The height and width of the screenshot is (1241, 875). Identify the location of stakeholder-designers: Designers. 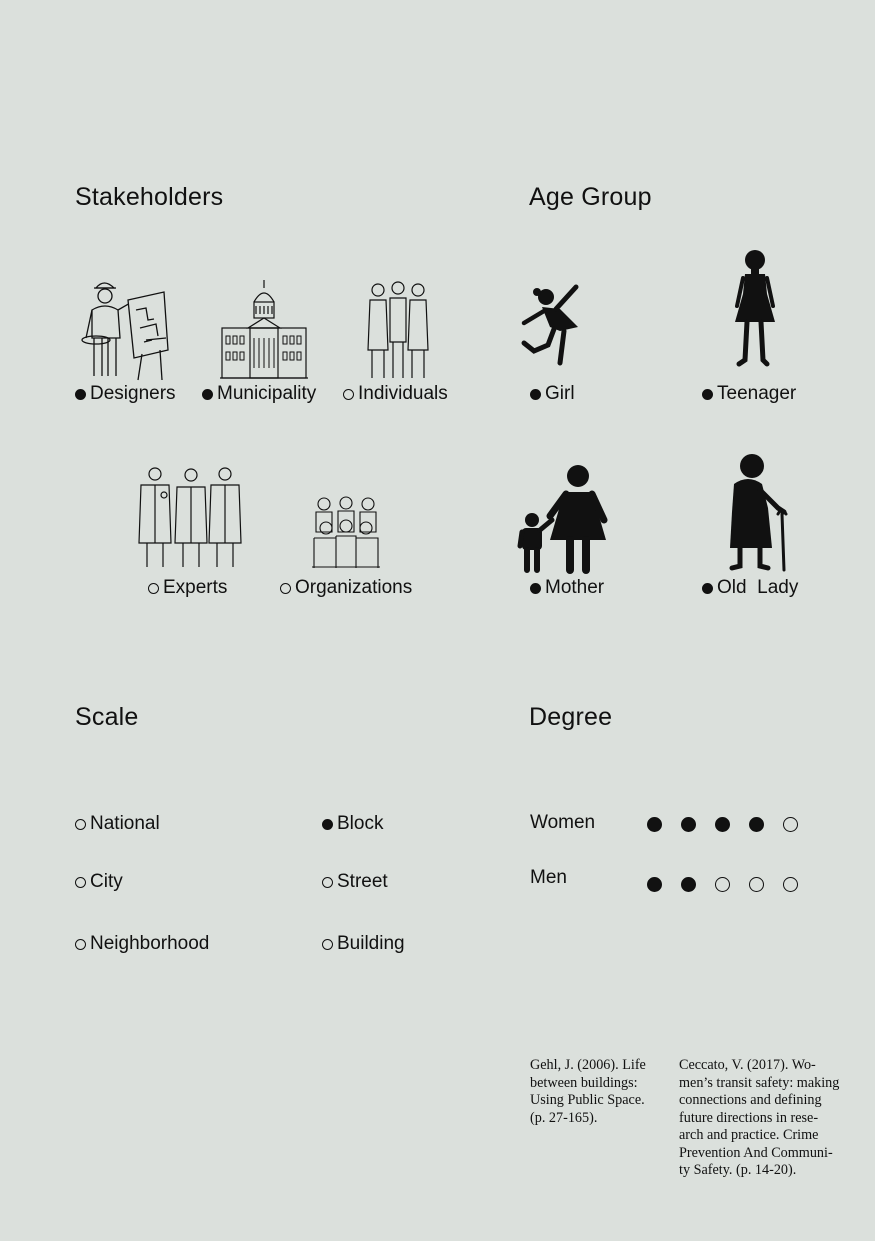
(125, 394).